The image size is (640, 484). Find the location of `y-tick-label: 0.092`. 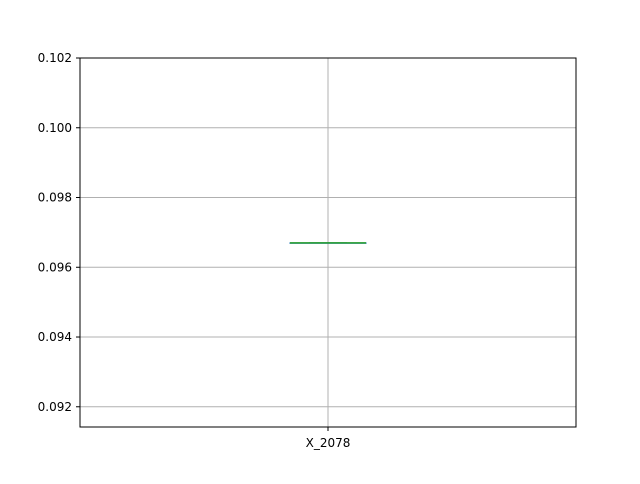

y-tick-label: 0.092 is located at coordinates (55, 407).